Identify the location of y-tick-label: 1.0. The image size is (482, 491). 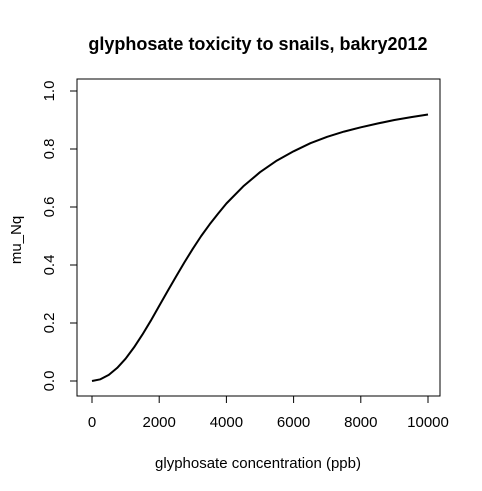
(49, 91).